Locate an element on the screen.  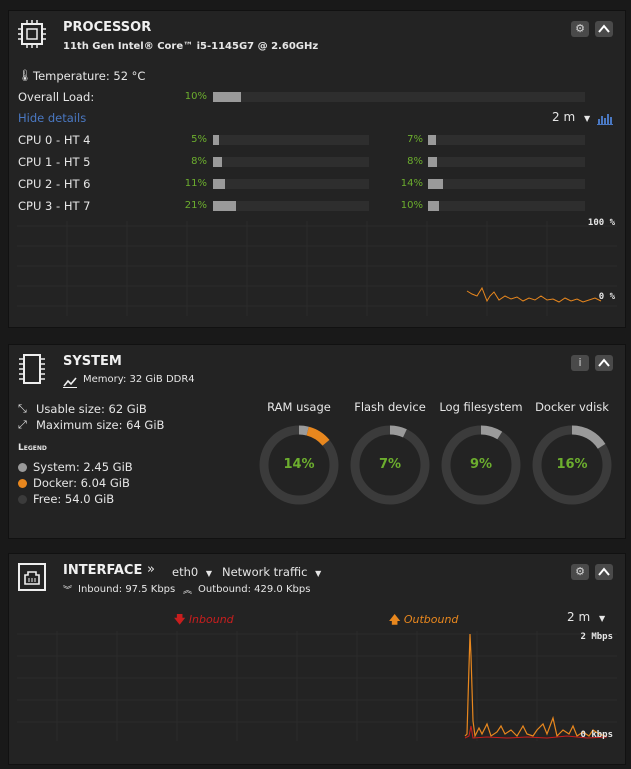
thermometer-icon: 🌡 is located at coordinates (25, 75).